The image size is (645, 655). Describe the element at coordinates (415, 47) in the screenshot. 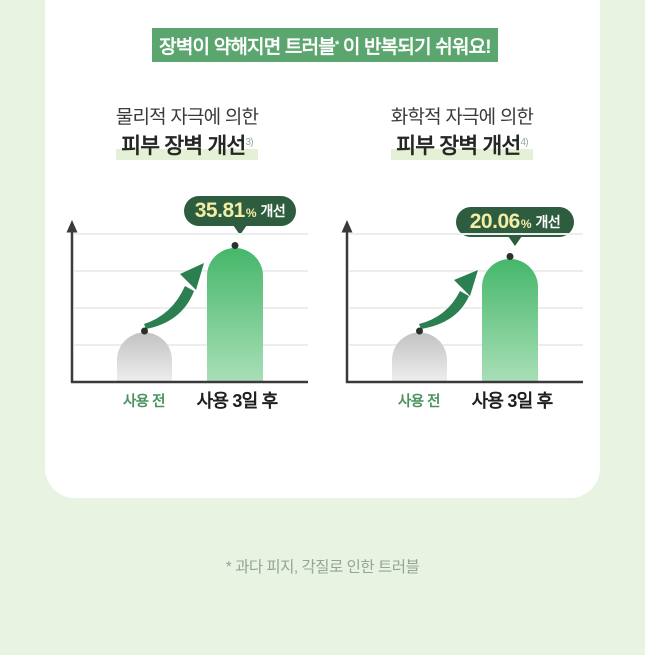

I see `banner-text-after: 이 반복되기 쉬워요!` at that location.